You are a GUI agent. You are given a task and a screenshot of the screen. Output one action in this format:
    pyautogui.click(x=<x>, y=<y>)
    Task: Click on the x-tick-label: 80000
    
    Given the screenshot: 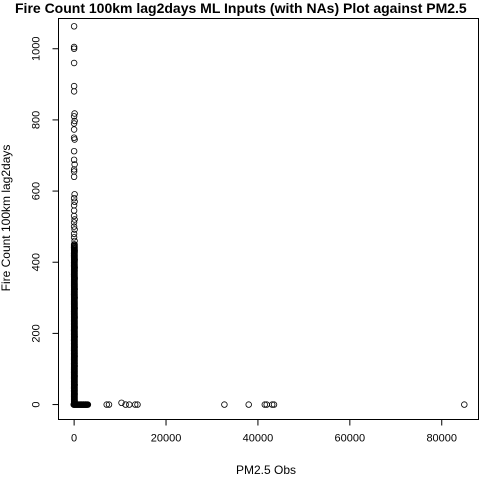 What is the action you would take?
    pyautogui.click(x=441, y=439)
    